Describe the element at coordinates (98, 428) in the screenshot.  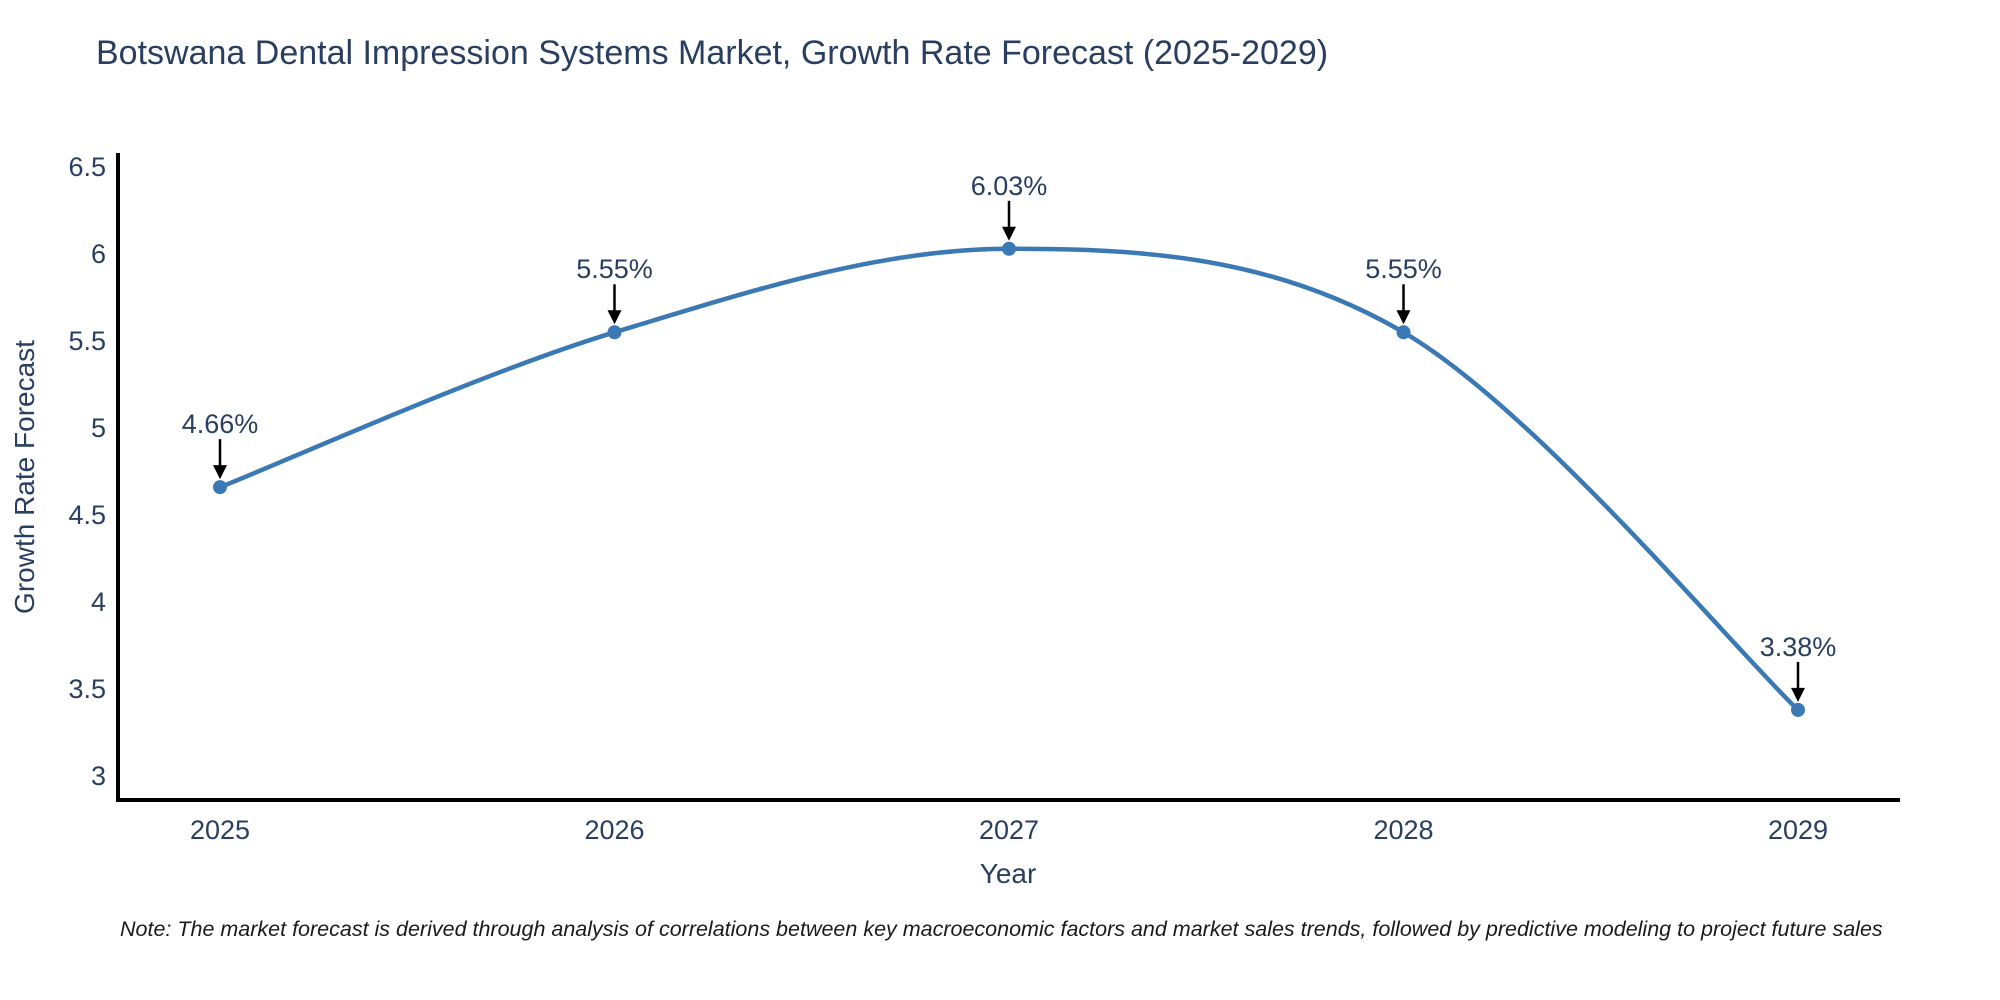
I see `y-tick-label: 5` at that location.